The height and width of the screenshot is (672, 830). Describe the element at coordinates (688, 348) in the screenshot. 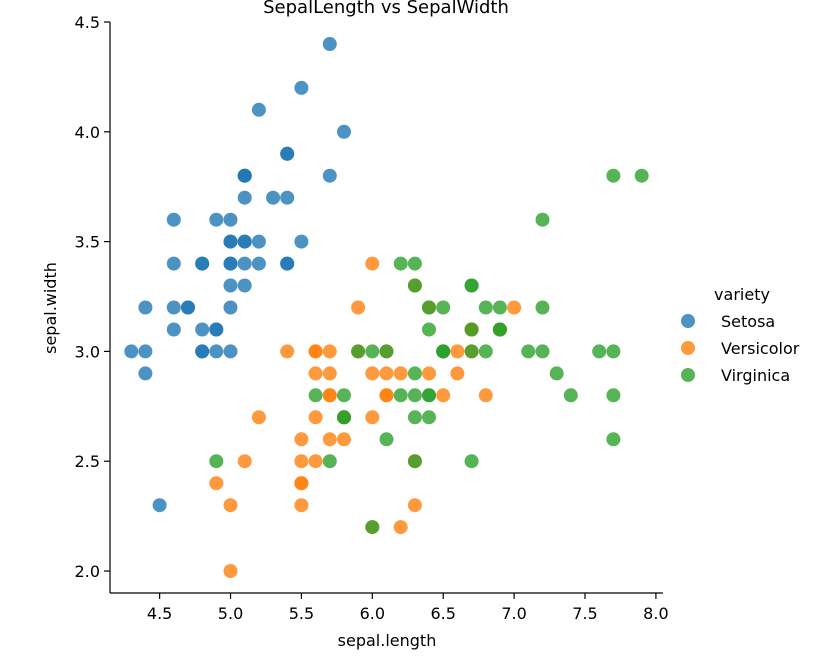

I see `legend-marker-versicolor` at that location.